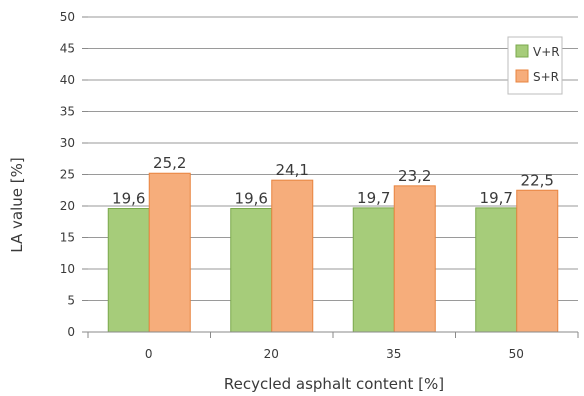 Image resolution: width=584 pixels, height=396 pixels. What do you see at coordinates (67, 238) in the screenshot?
I see `y-tick-label: 15` at bounding box center [67, 238].